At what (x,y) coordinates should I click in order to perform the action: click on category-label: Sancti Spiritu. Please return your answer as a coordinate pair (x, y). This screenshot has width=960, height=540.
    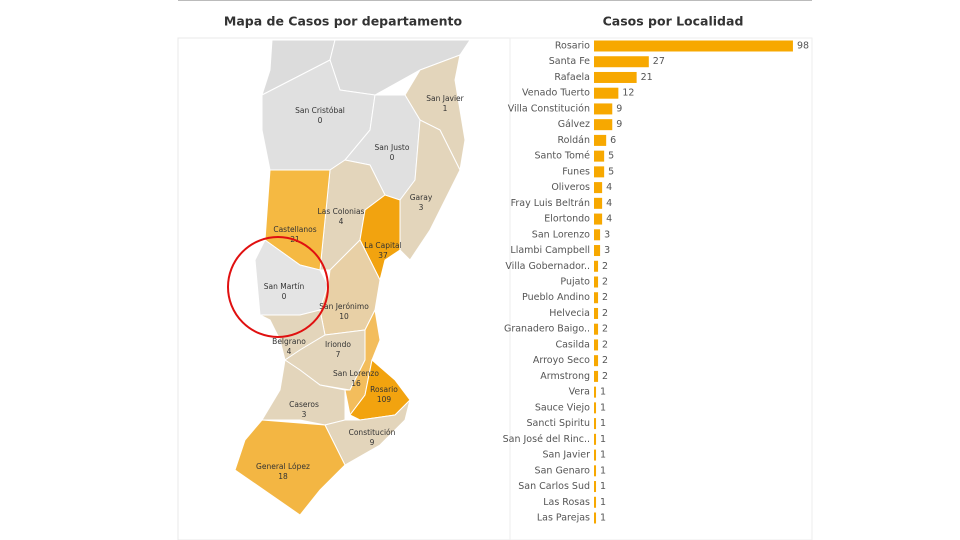
    Looking at the image, I should click on (558, 423).